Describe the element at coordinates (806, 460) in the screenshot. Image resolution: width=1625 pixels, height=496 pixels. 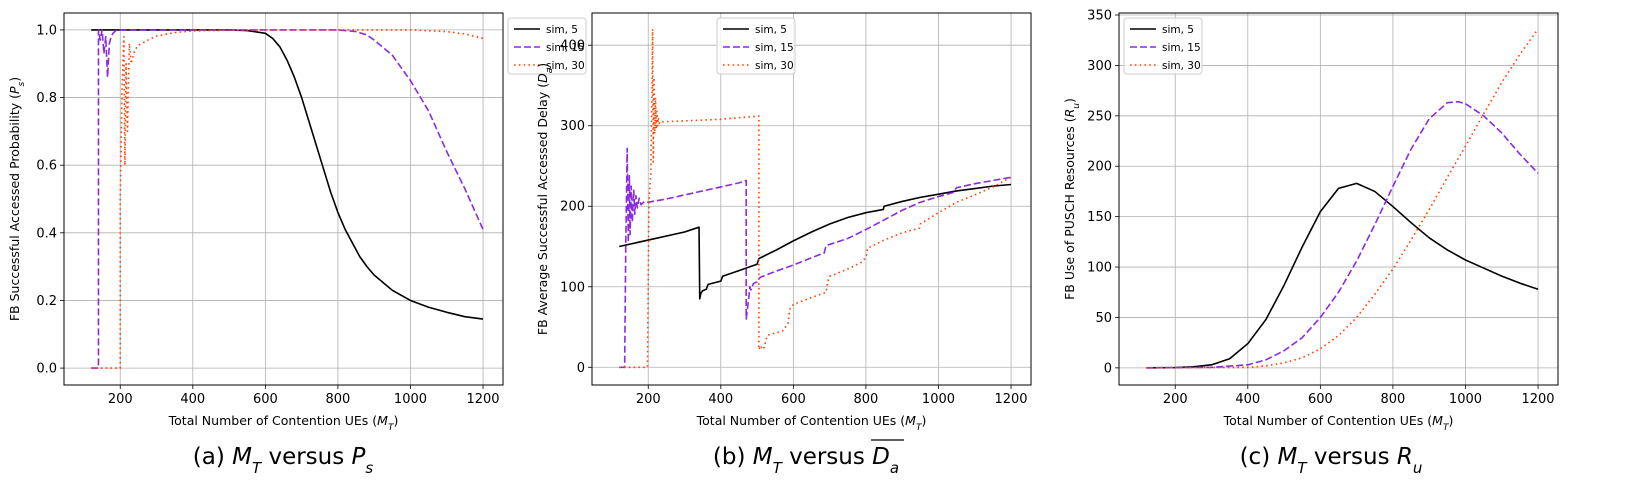
I see `panel-caption: (b) MT versus Da` at that location.